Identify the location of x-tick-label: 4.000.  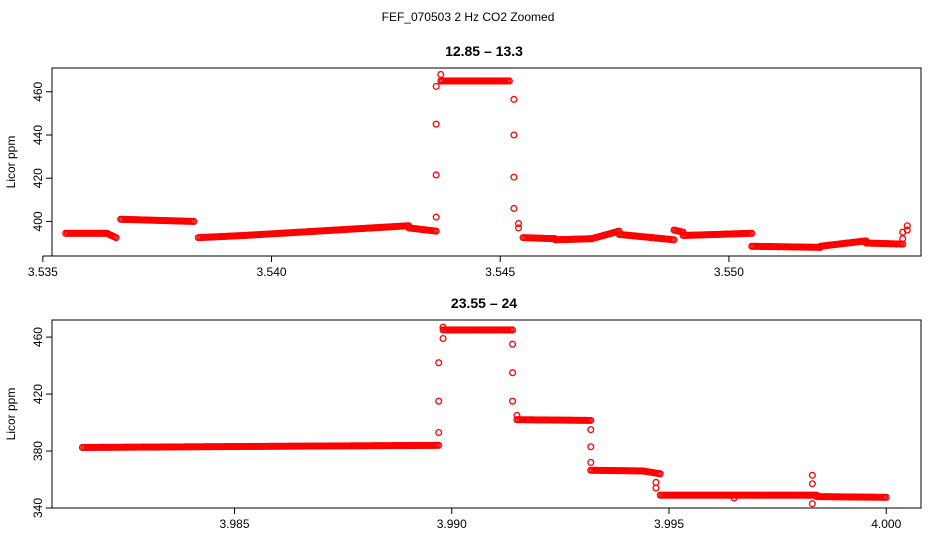
(886, 524).